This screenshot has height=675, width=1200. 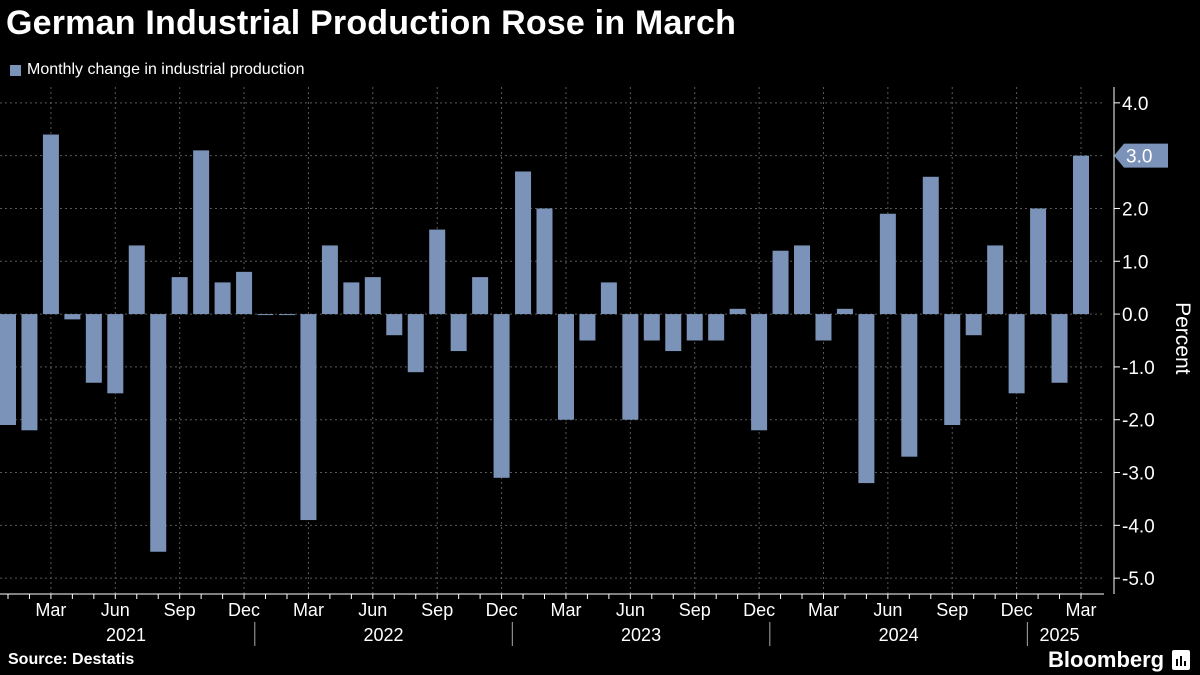 I want to click on latest-value-label: 3.0, so click(x=1139, y=157).